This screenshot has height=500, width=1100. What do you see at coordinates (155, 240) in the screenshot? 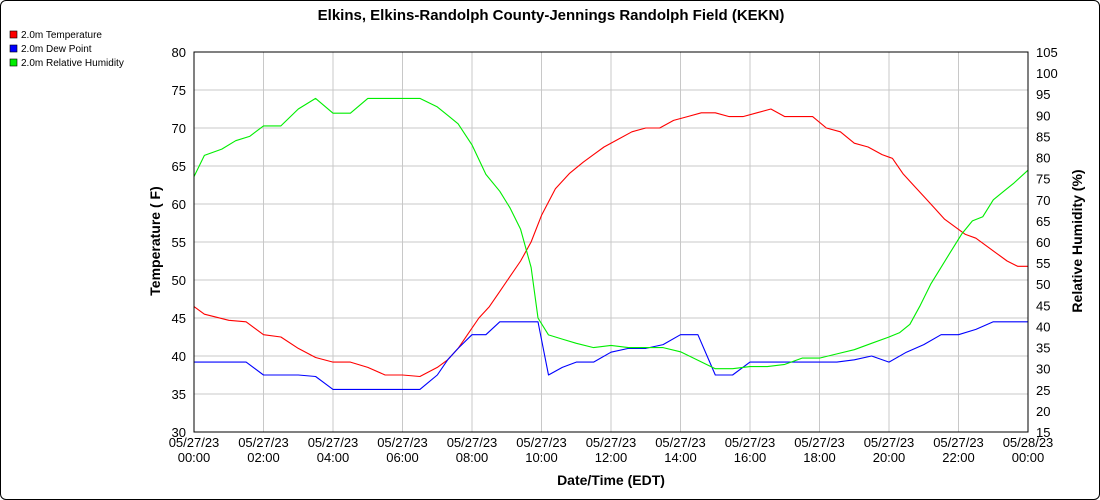
I see `y-axis-left-label: Temperature ( F)` at bounding box center [155, 240].